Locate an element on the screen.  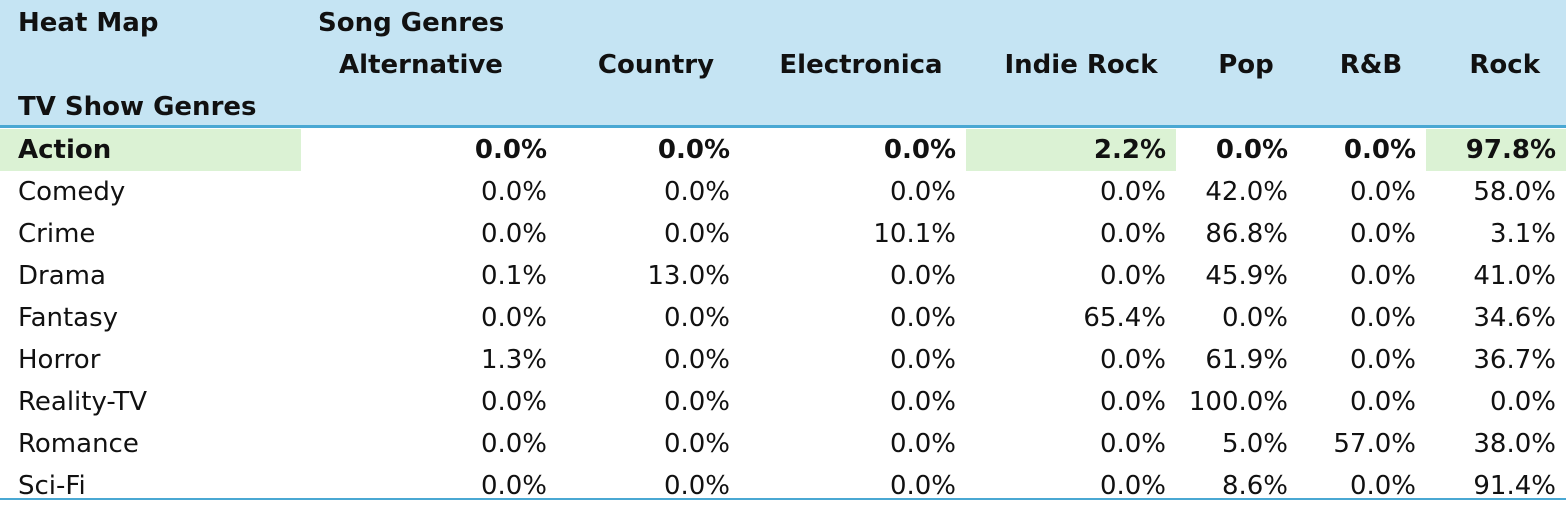
table-title: Heat Map is located at coordinates (88, 23).